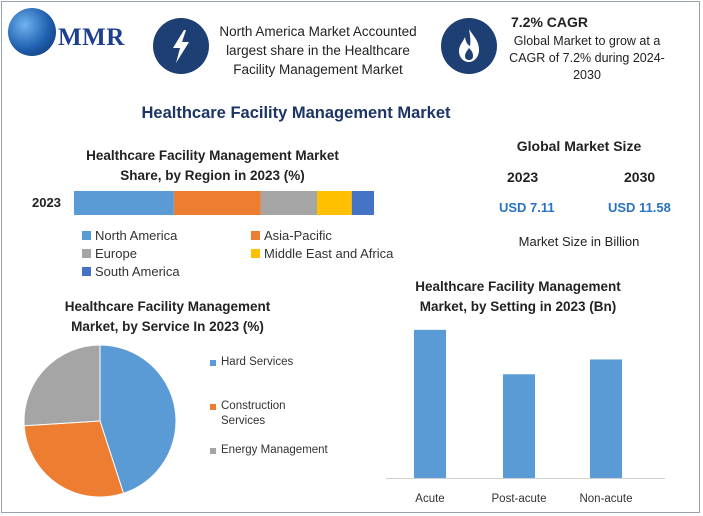  Describe the element at coordinates (579, 241) in the screenshot. I see `market-size-unit-note: Market Size in Billion` at that location.